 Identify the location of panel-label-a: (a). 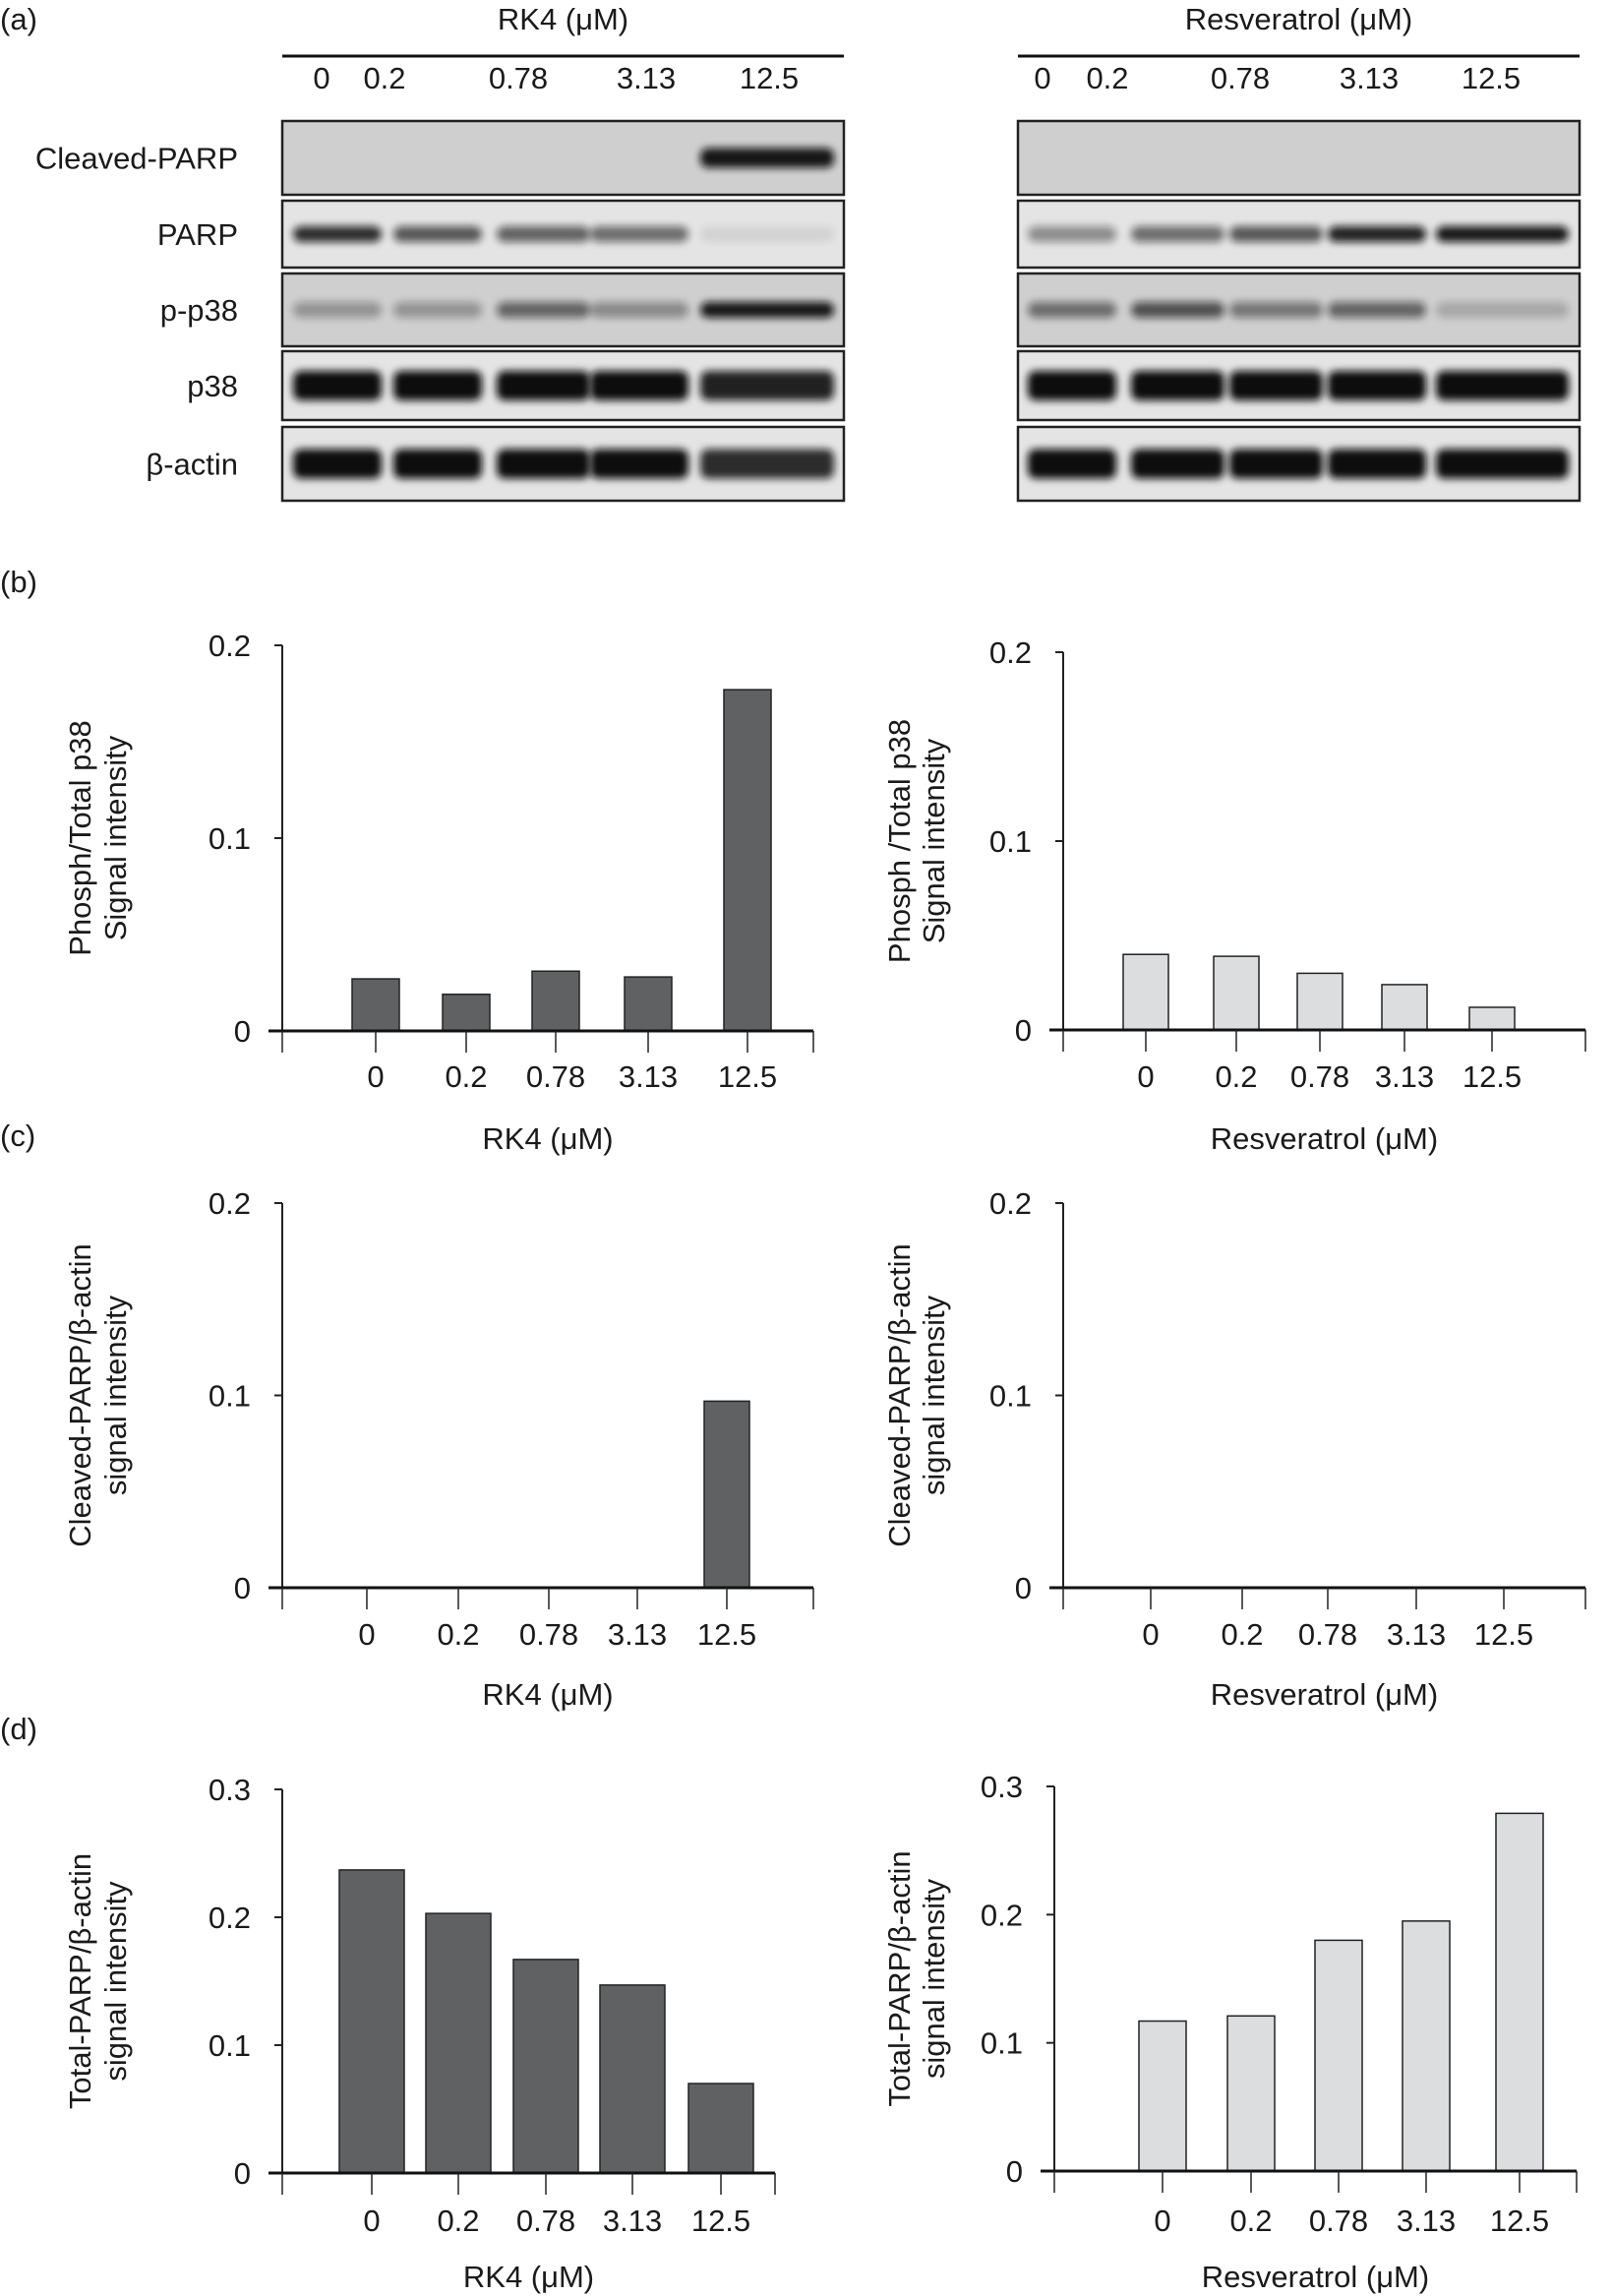
(18, 19).